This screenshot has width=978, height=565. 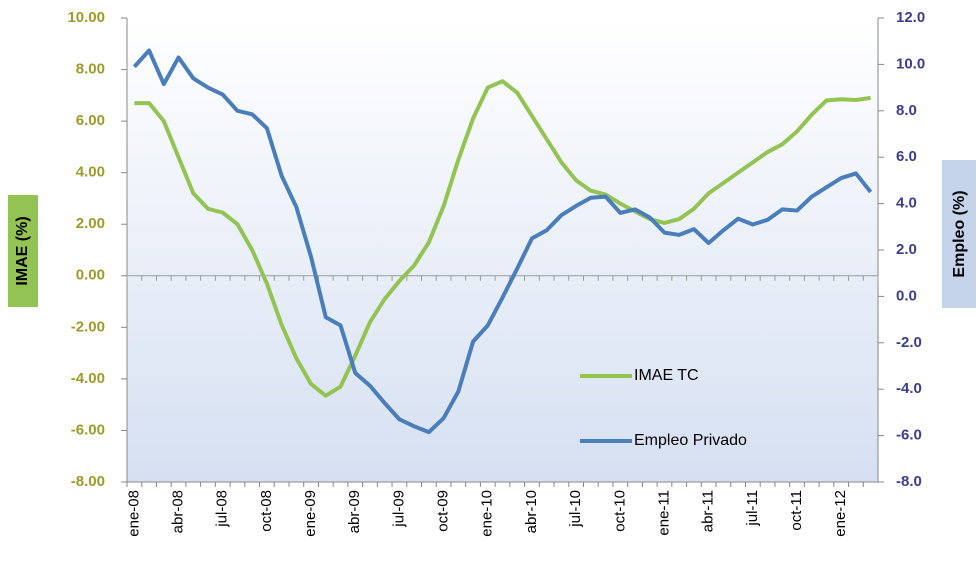 I want to click on y2-title-box, so click(x=959, y=234).